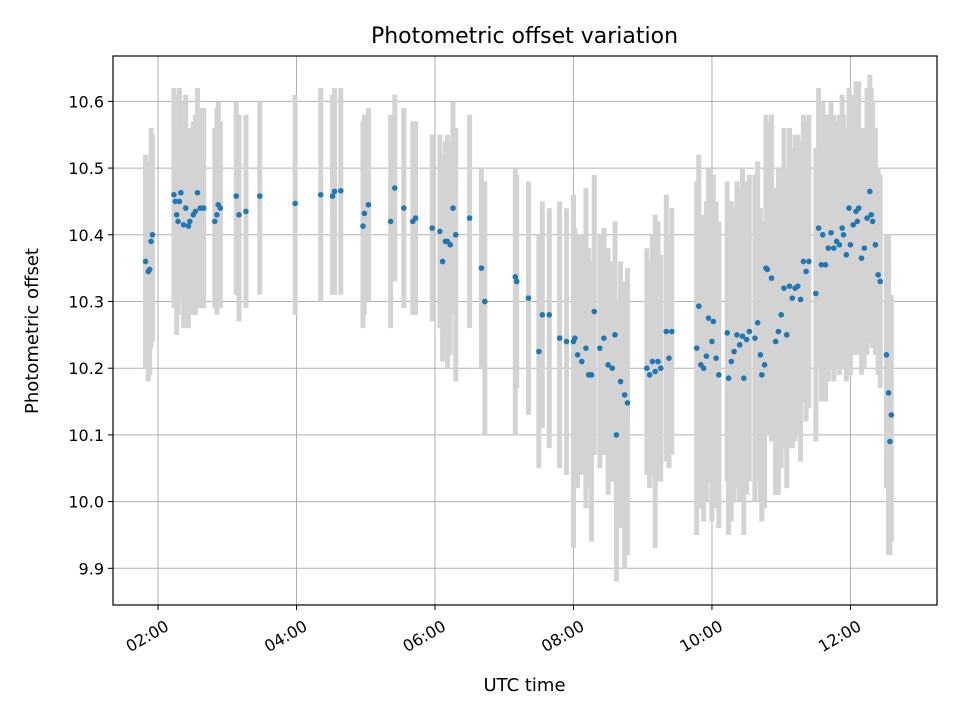  Describe the element at coordinates (86, 368) in the screenshot. I see `y-tick-label: 10.2` at that location.